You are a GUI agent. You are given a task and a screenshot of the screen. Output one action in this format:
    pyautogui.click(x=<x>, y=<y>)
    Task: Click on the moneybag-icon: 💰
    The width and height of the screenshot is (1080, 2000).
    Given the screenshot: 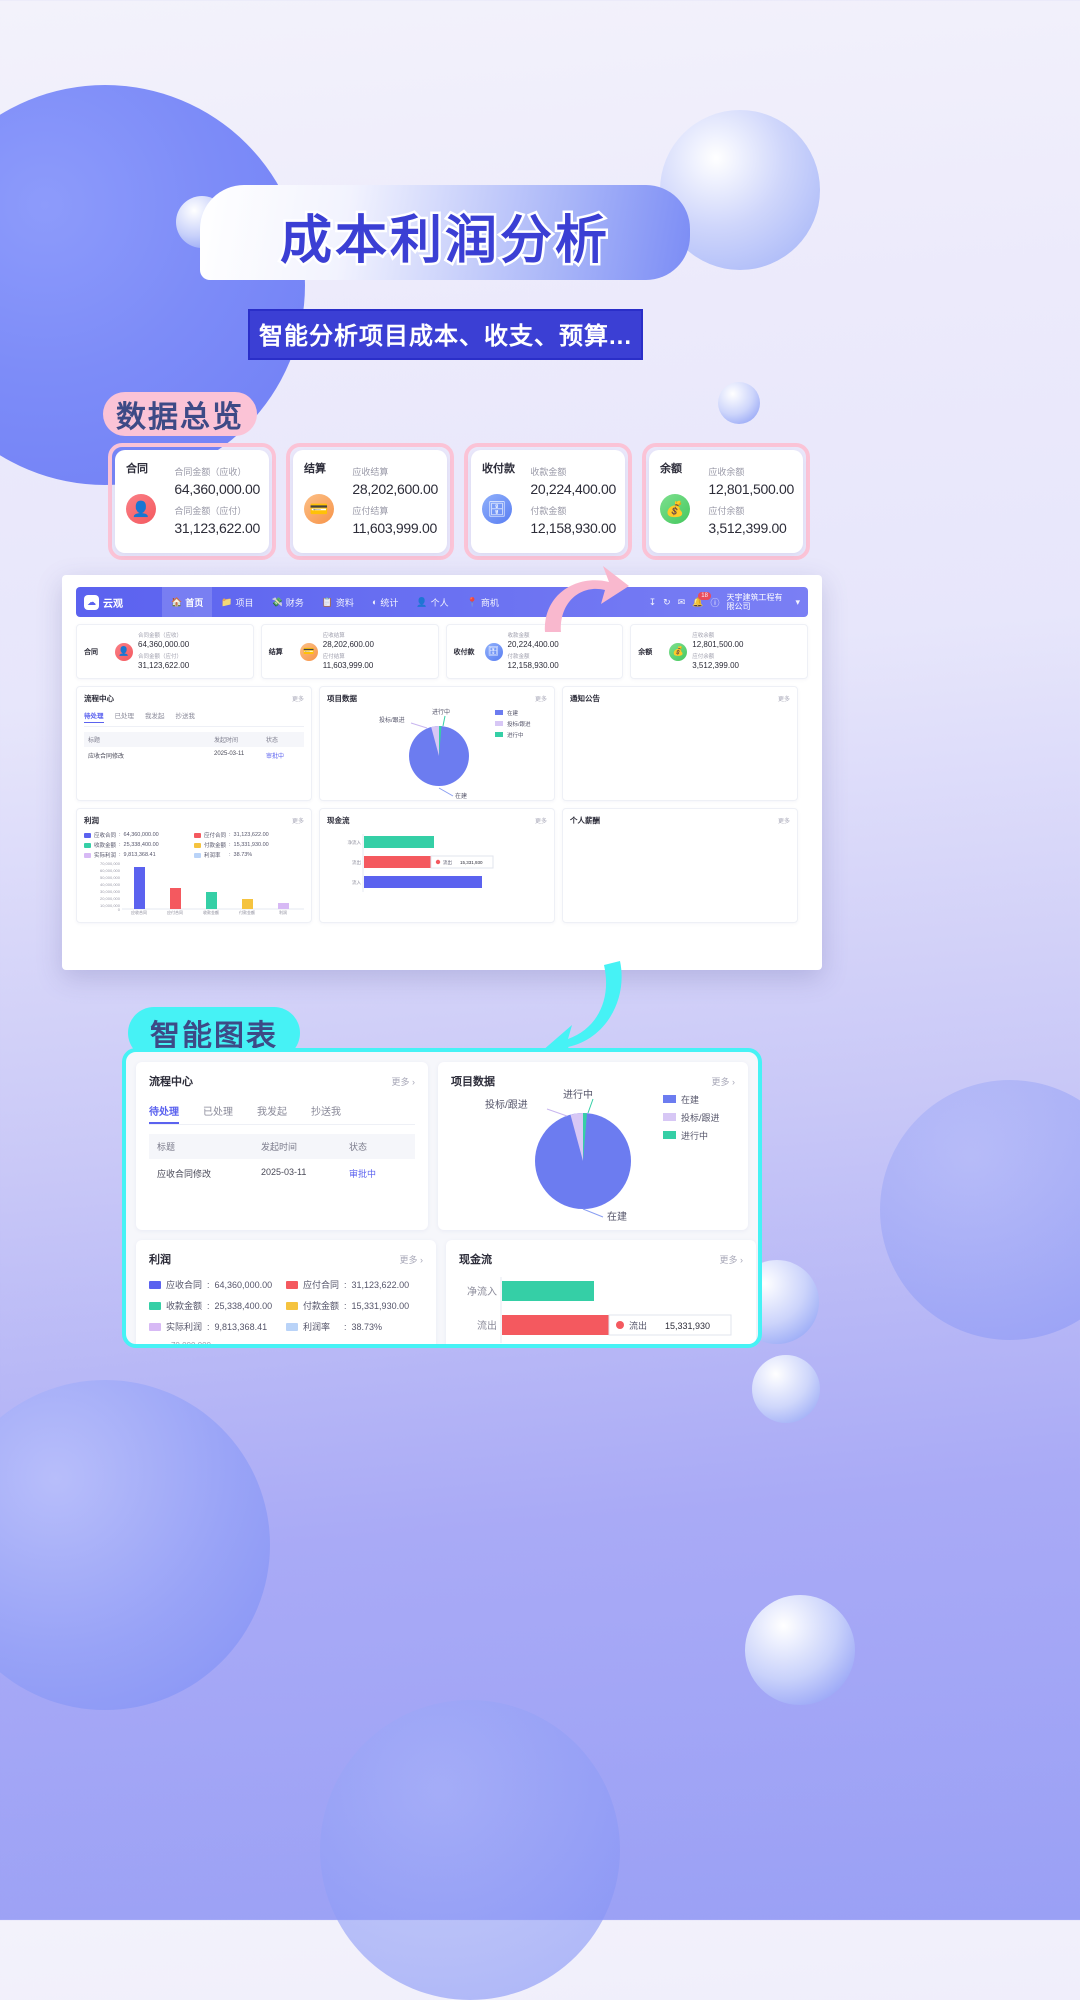 What is the action you would take?
    pyautogui.click(x=678, y=651)
    